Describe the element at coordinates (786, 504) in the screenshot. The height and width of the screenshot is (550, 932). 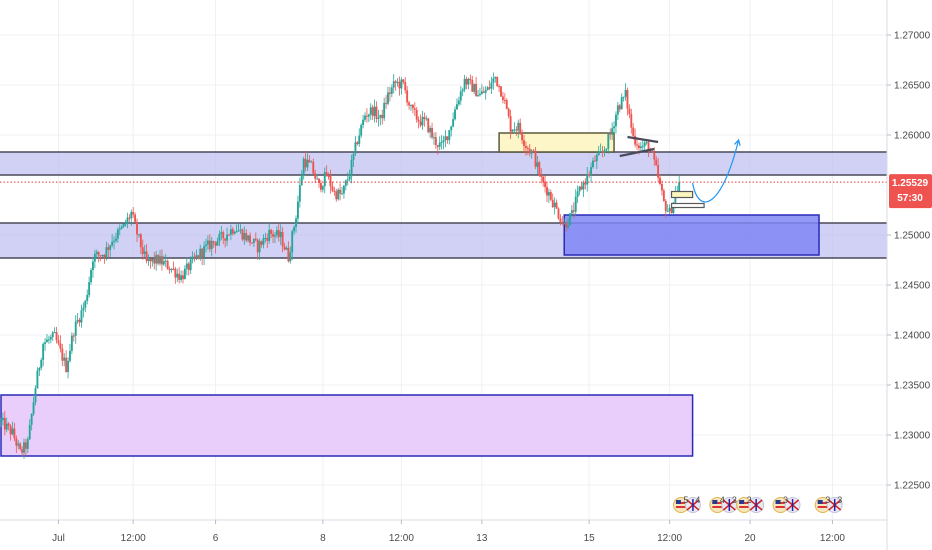
I see `economic-event-uk: 3` at that location.